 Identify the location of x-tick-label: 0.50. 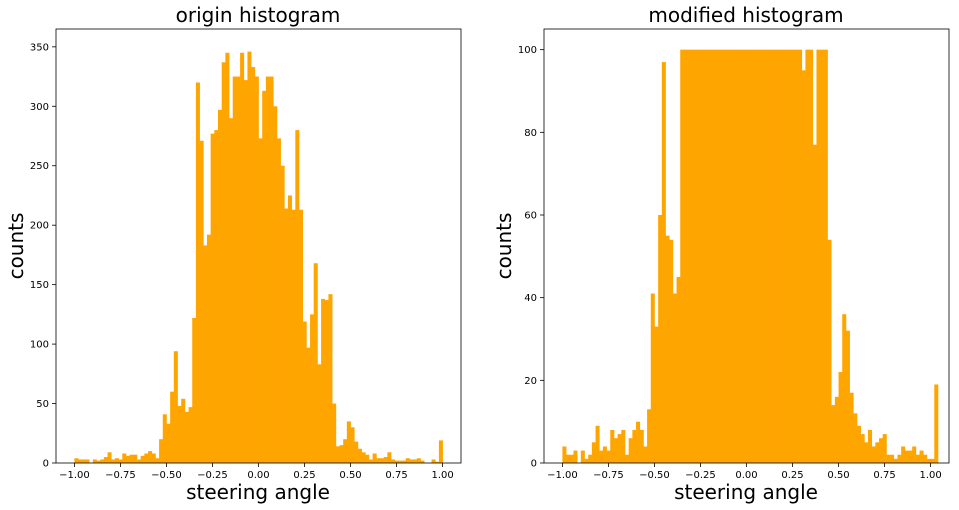
(350, 475).